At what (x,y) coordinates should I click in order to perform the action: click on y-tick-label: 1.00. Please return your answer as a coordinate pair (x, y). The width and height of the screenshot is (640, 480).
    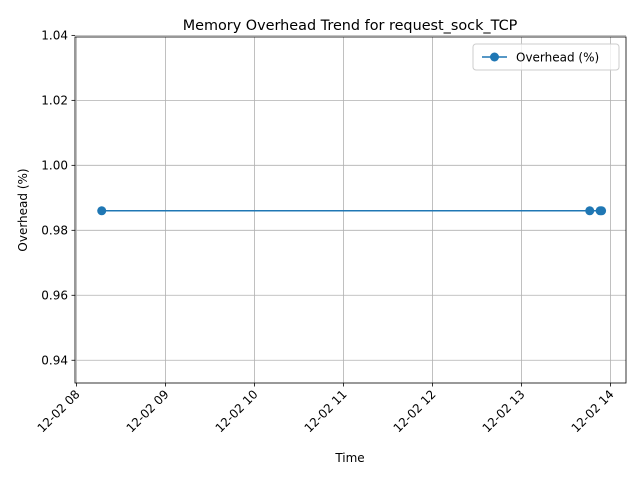
    Looking at the image, I should click on (54, 166).